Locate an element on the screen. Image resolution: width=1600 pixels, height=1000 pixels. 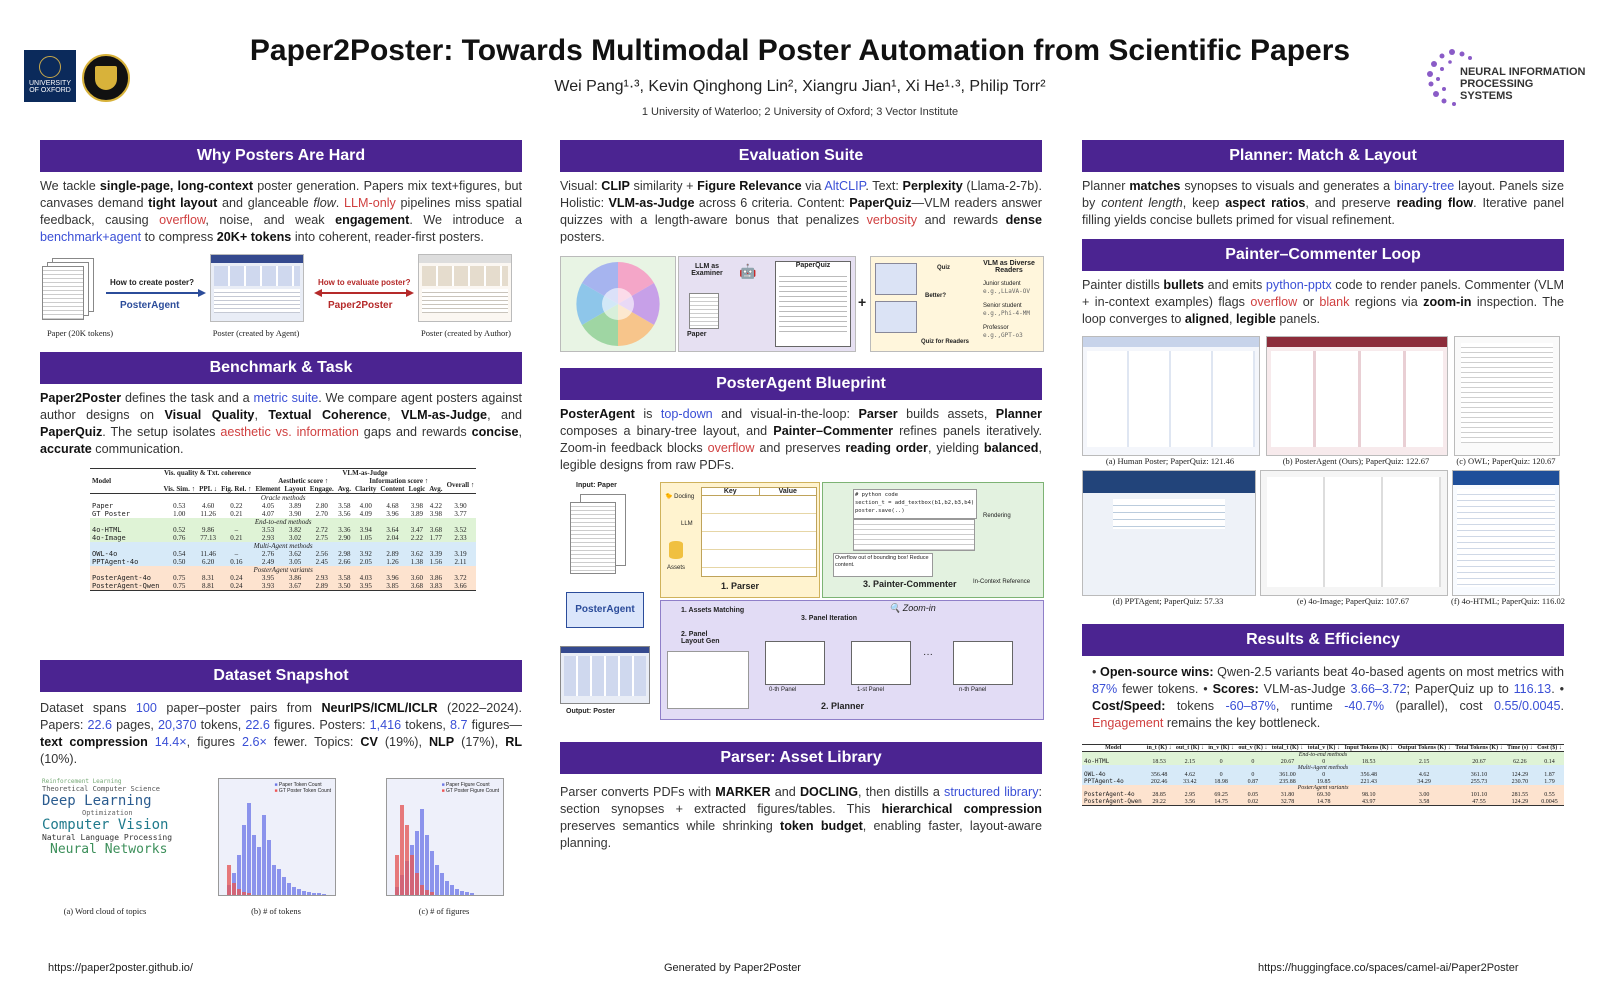
table-cell: 3.60 is located at coordinates (417, 578).